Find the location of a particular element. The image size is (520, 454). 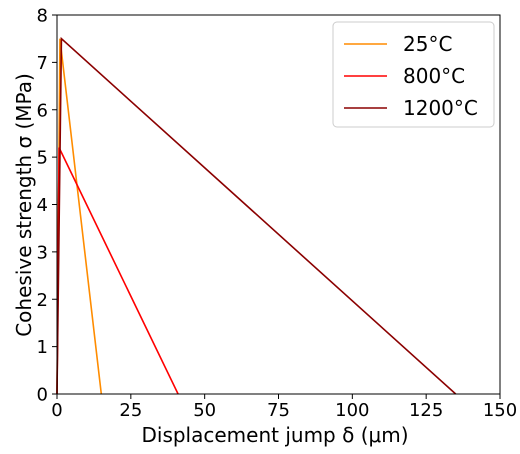

legend-label-1: 800°C is located at coordinates (434, 76).